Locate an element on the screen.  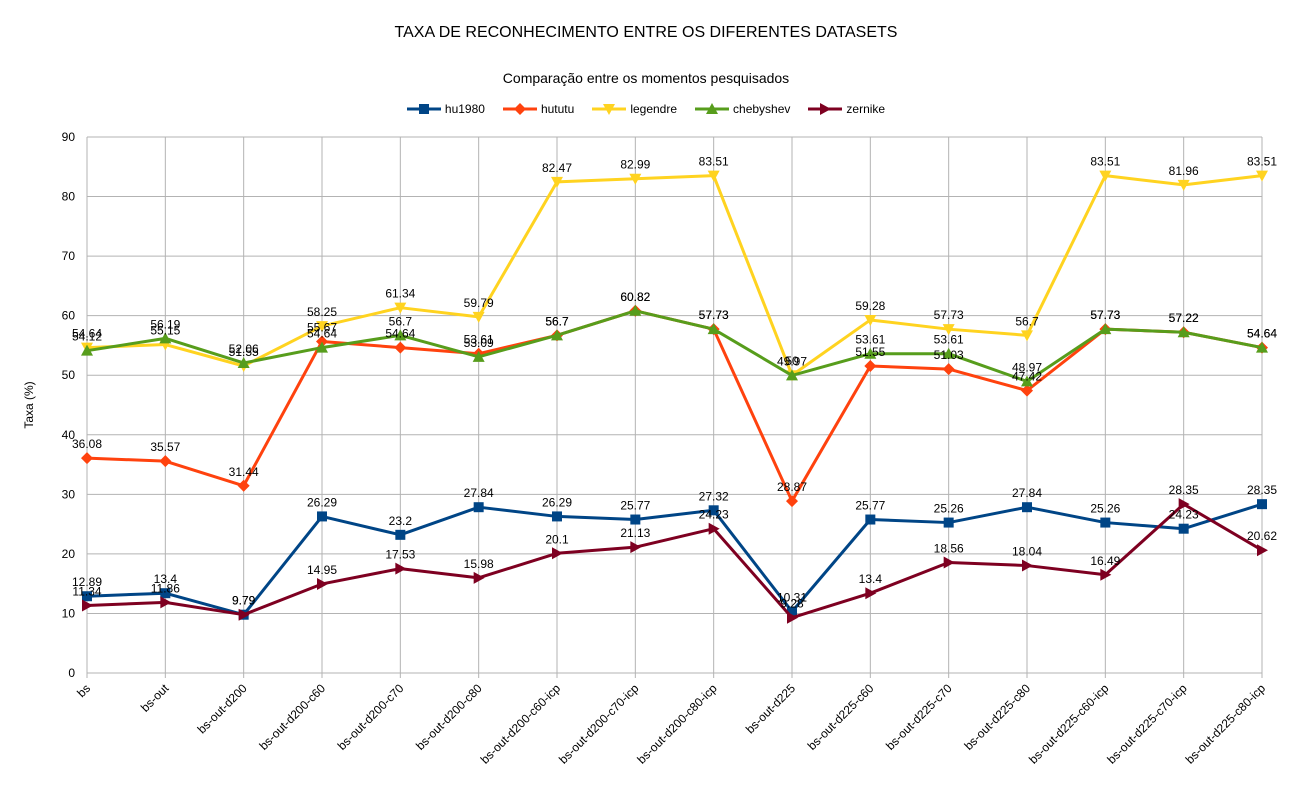
legend-label: hututu is located at coordinates (557, 109).